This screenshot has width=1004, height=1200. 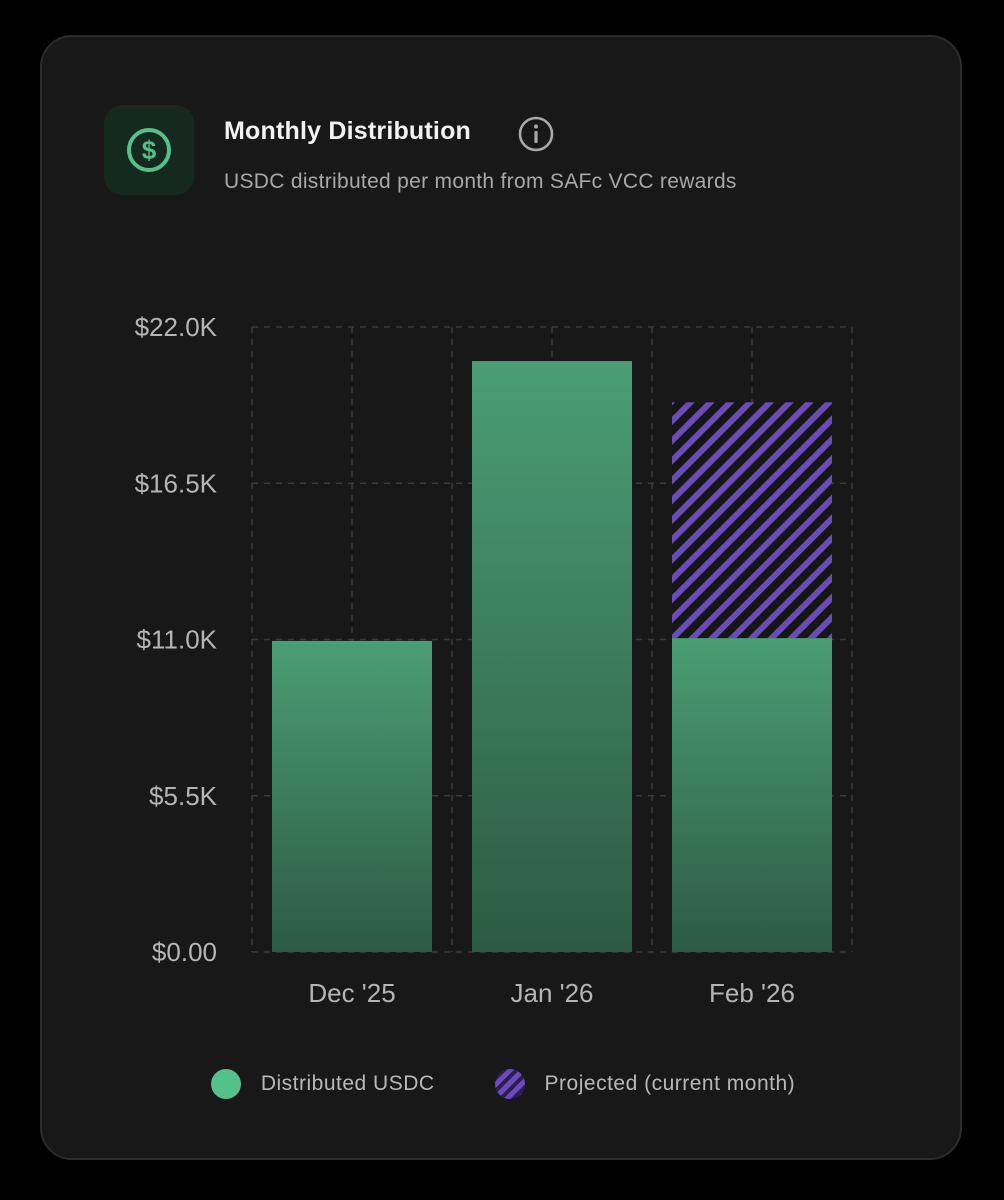 What do you see at coordinates (184, 952) in the screenshot?
I see `y-tick-label: $0.00` at bounding box center [184, 952].